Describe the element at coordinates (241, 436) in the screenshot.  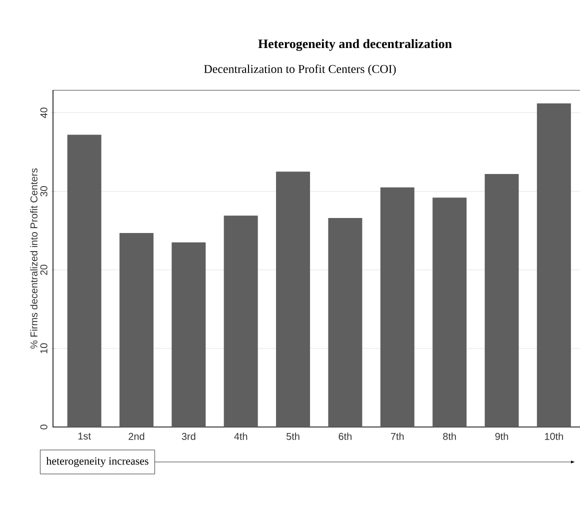
I see `x-tick-label: 4th` at that location.